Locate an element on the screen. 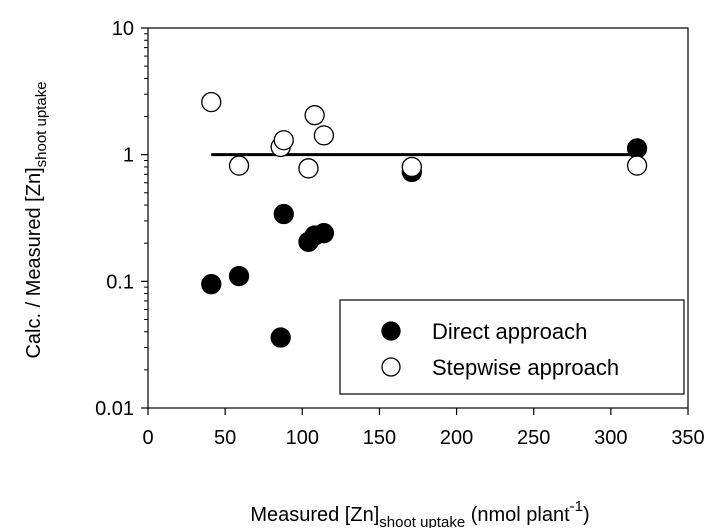 This screenshot has height=528, width=717. x-tick-label: 100 is located at coordinates (302, 438).